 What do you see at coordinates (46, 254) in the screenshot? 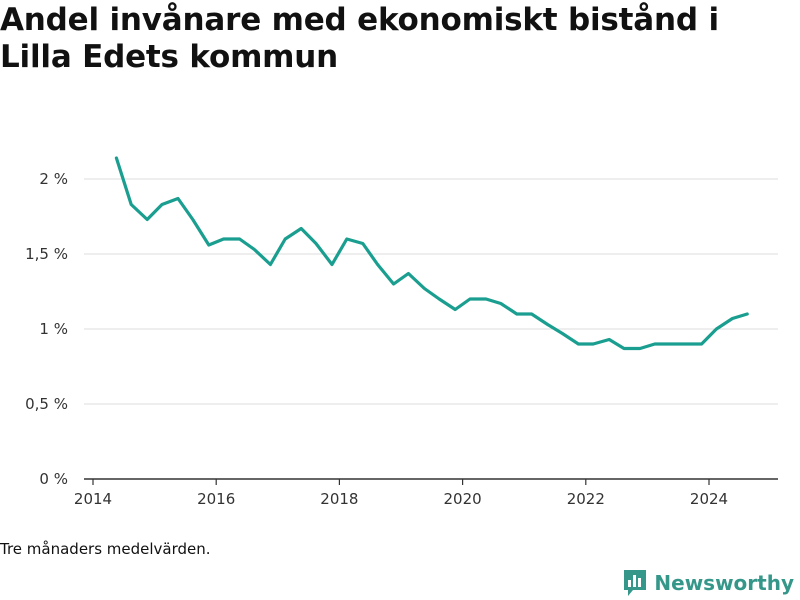
I see `y-tick-label: 1,5 %` at bounding box center [46, 254].